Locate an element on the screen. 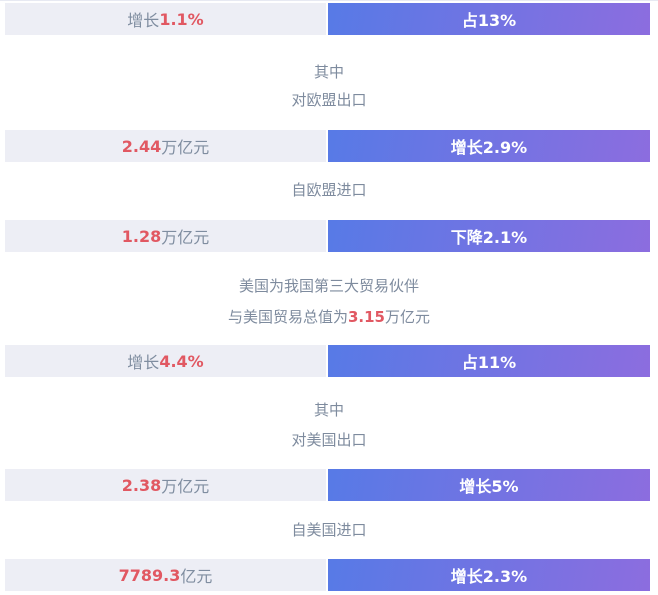 The height and width of the screenshot is (595, 658). stat-value-cell: 2.38 万亿元 is located at coordinates (165, 485).